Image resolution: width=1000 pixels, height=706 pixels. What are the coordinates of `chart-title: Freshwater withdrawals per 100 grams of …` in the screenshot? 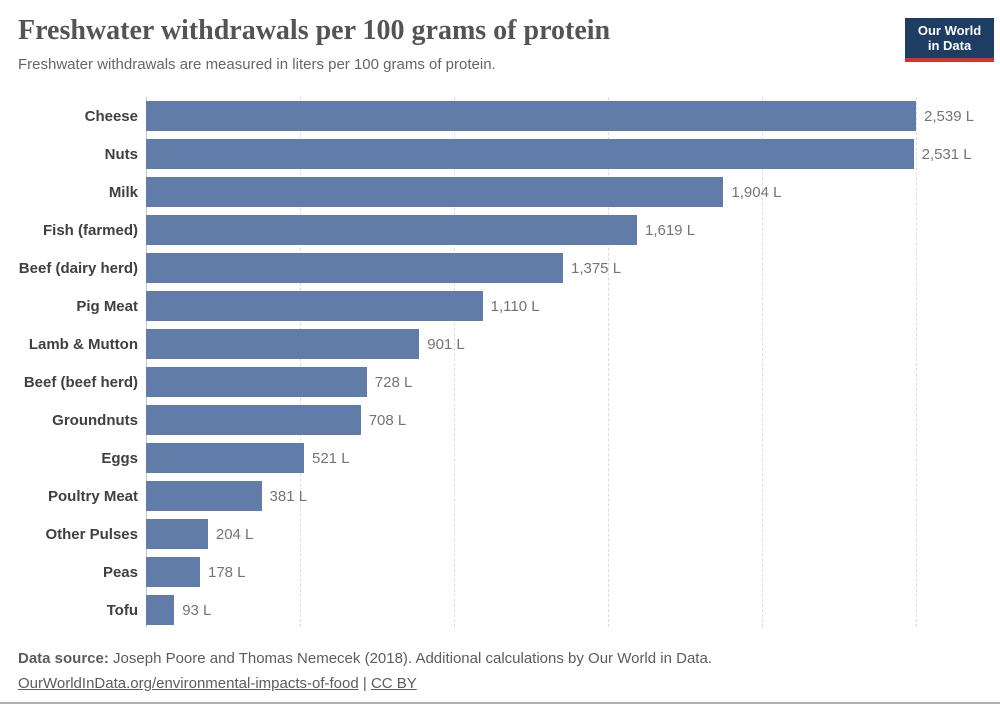 It's located at (314, 30).